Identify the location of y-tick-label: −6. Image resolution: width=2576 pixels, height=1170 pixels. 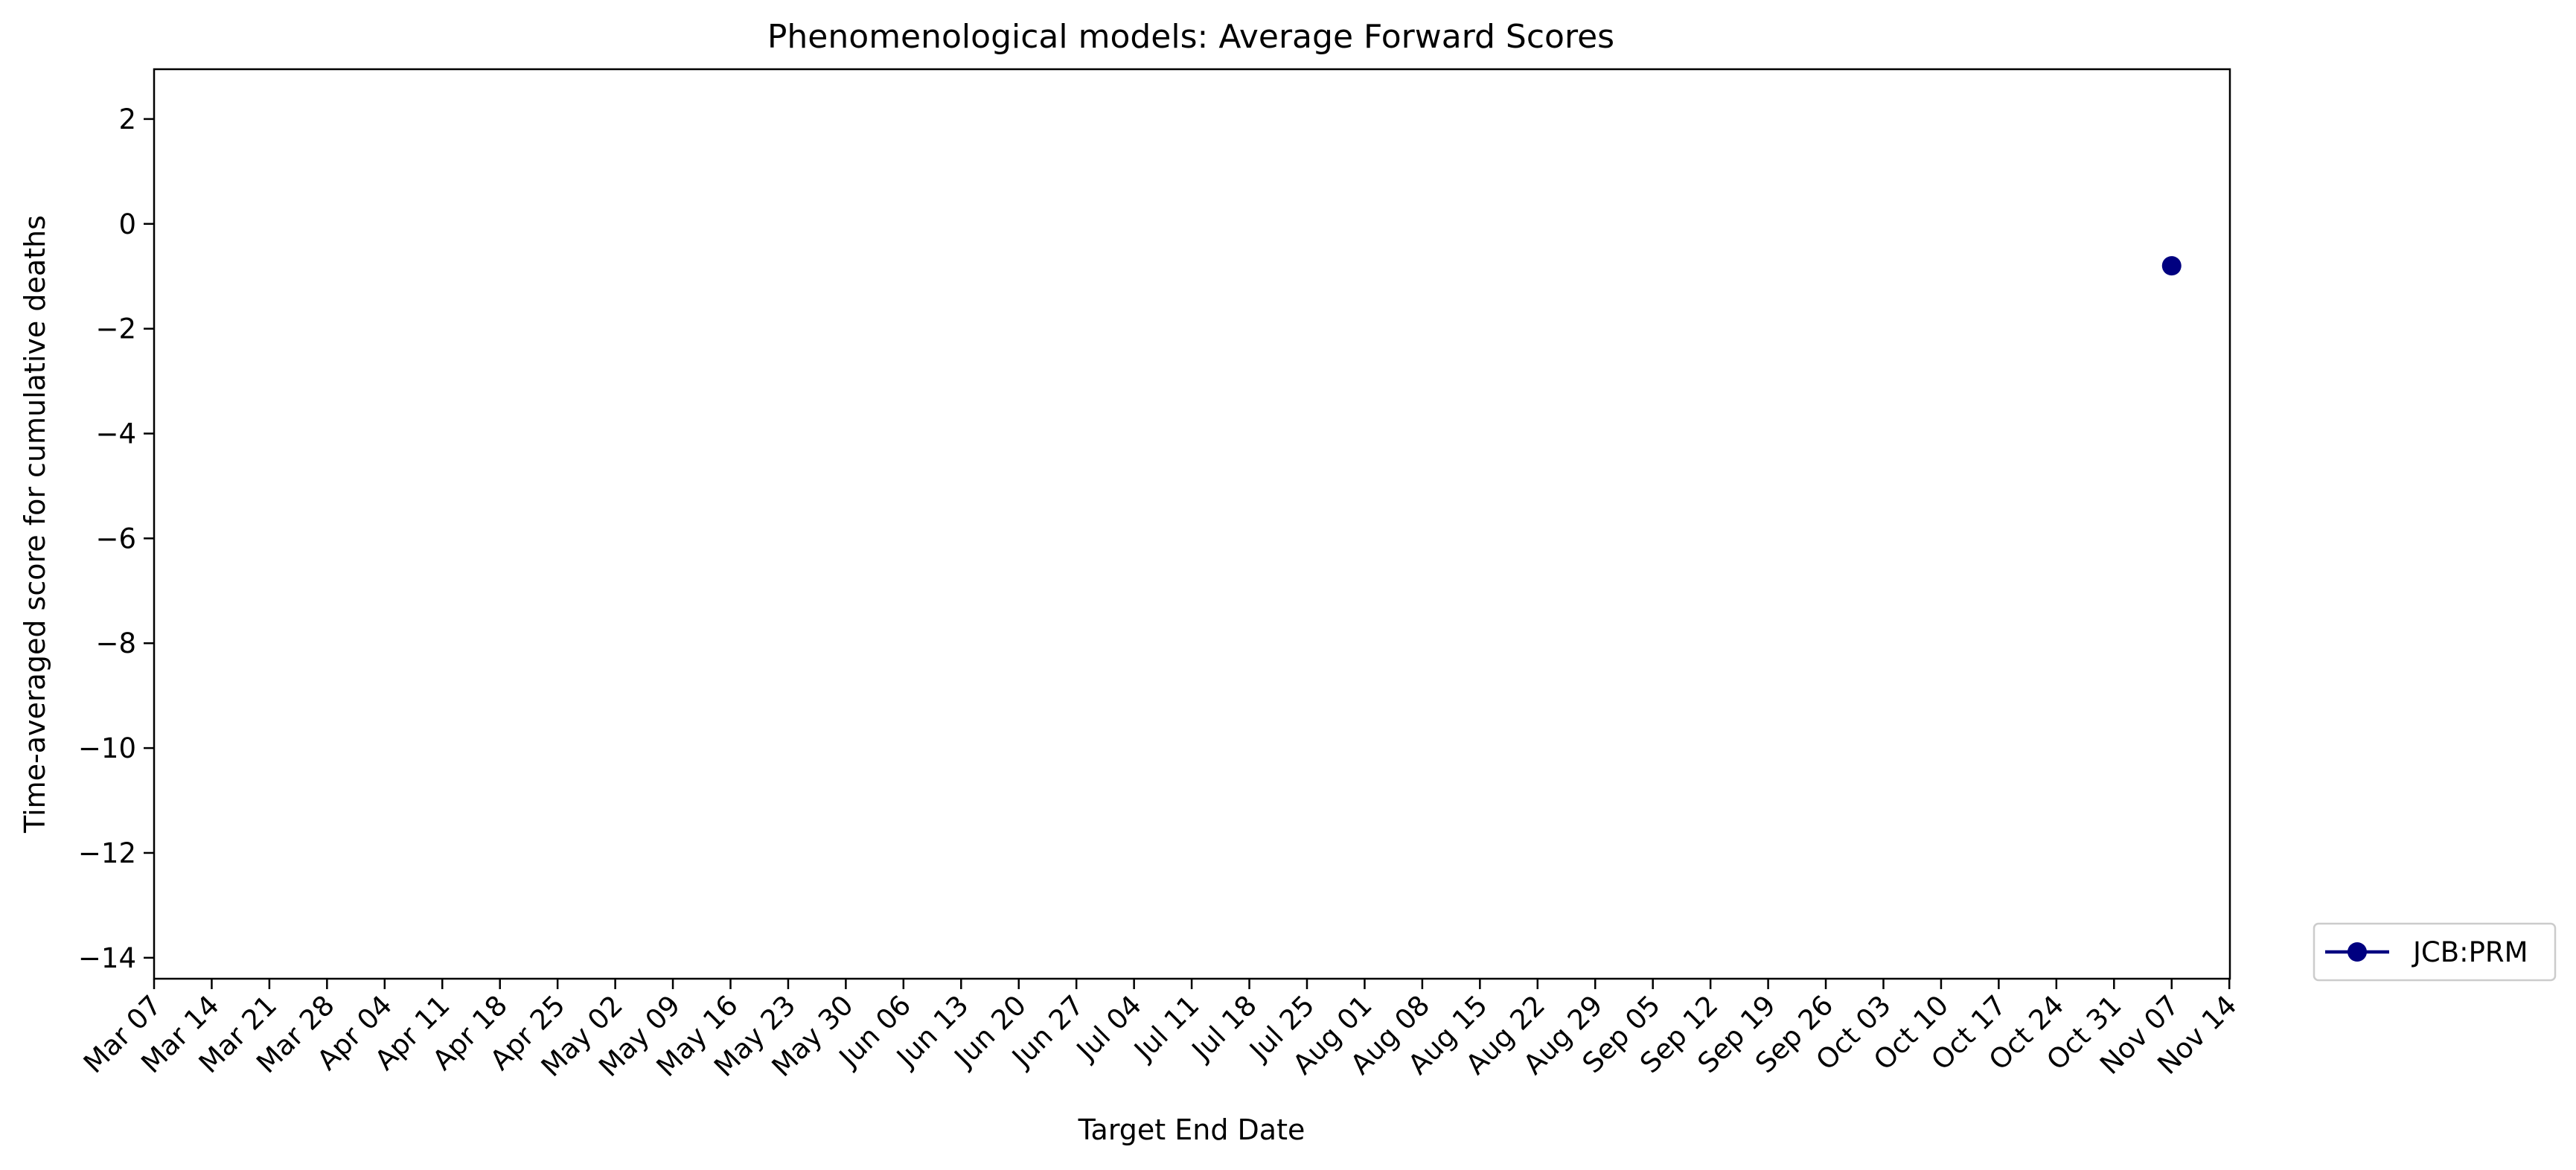
(115, 538).